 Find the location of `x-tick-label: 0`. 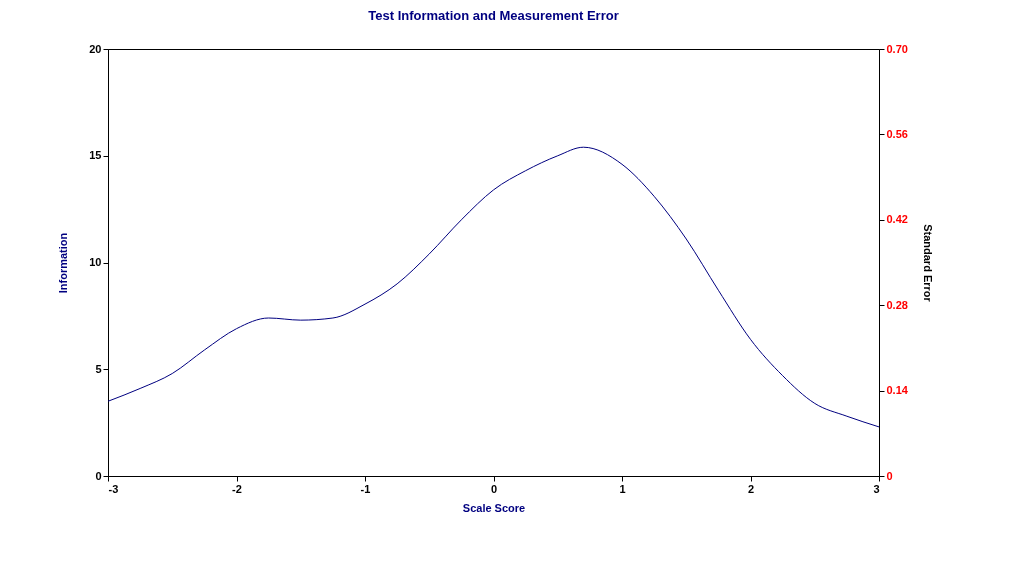

x-tick-label: 0 is located at coordinates (494, 488).